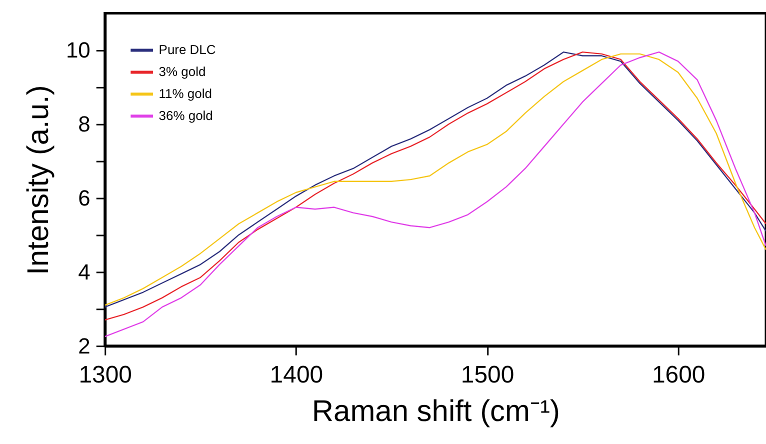 Image resolution: width=766 pixels, height=444 pixels. What do you see at coordinates (38, 180) in the screenshot?
I see `y-axis-title: Intensity (a.u.)` at bounding box center [38, 180].